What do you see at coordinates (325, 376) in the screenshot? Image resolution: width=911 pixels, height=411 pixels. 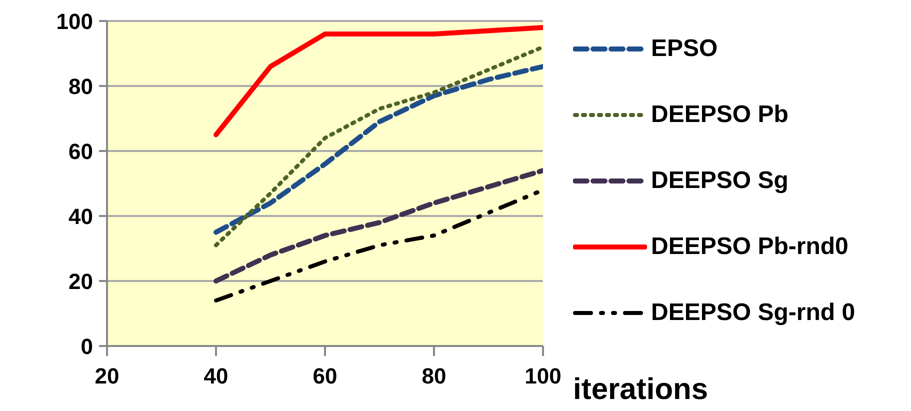 I see `x-tick-label: 60` at bounding box center [325, 376].